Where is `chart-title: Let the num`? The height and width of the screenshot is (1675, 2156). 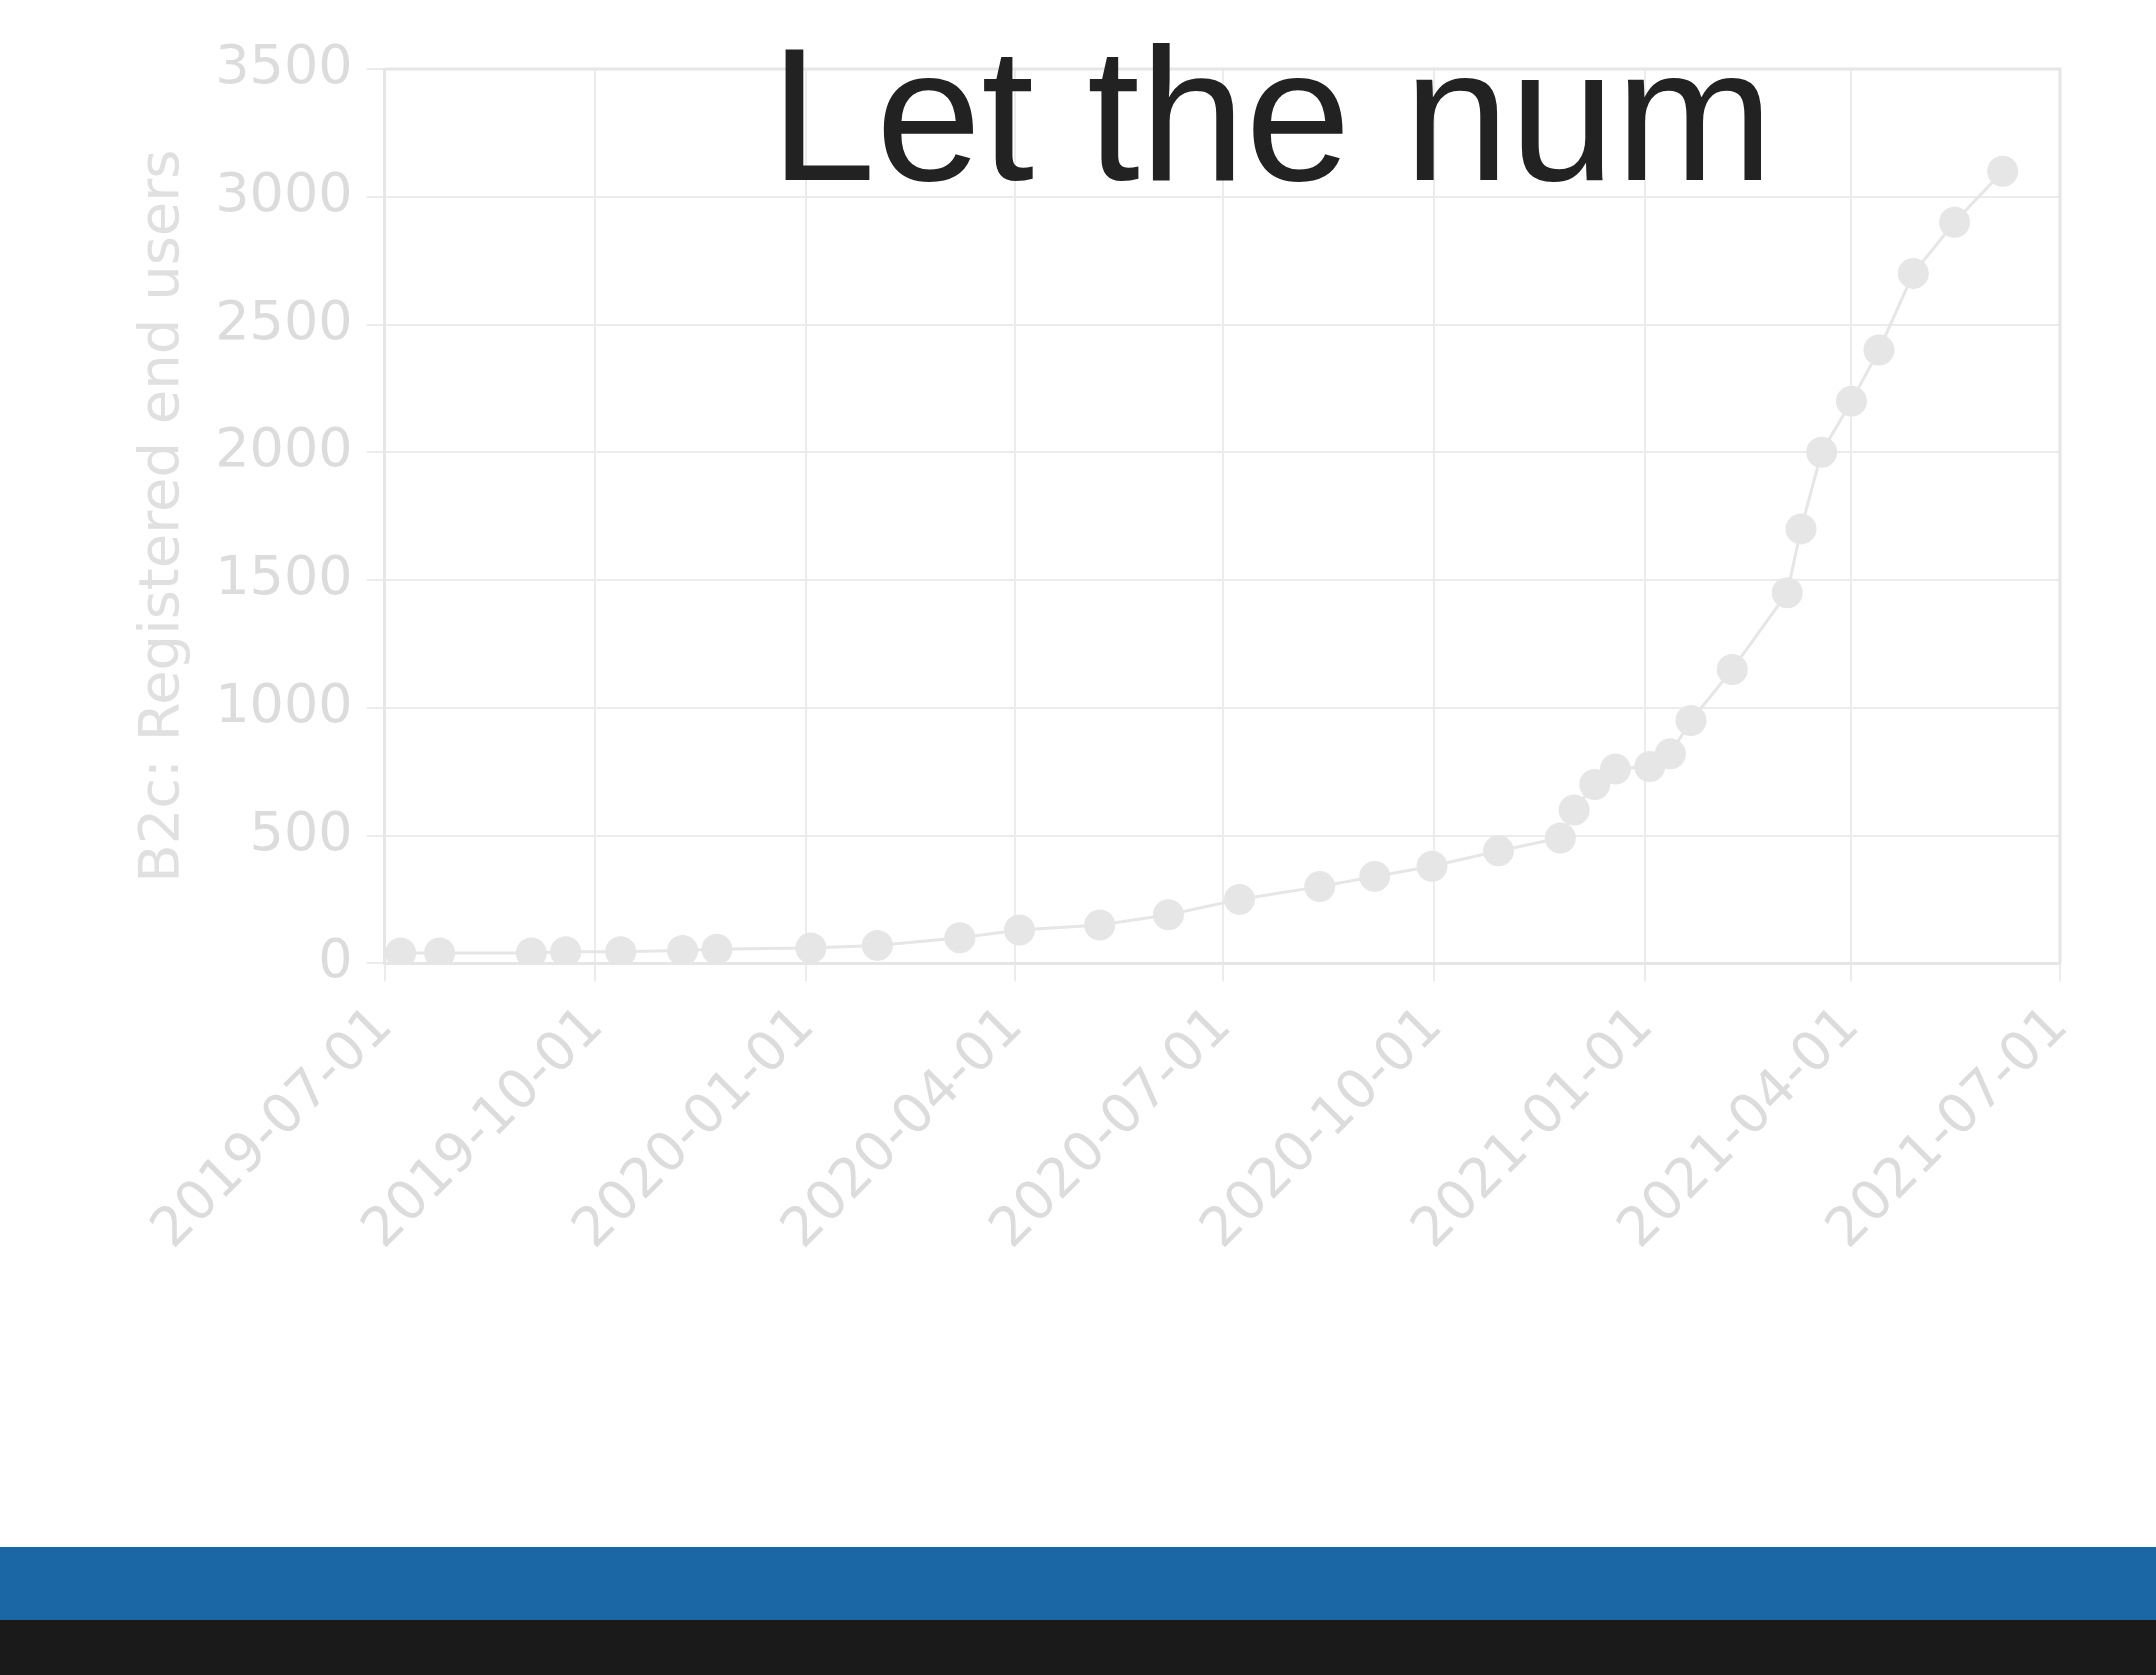
chart-title: Let the num is located at coordinates (1272, 114).